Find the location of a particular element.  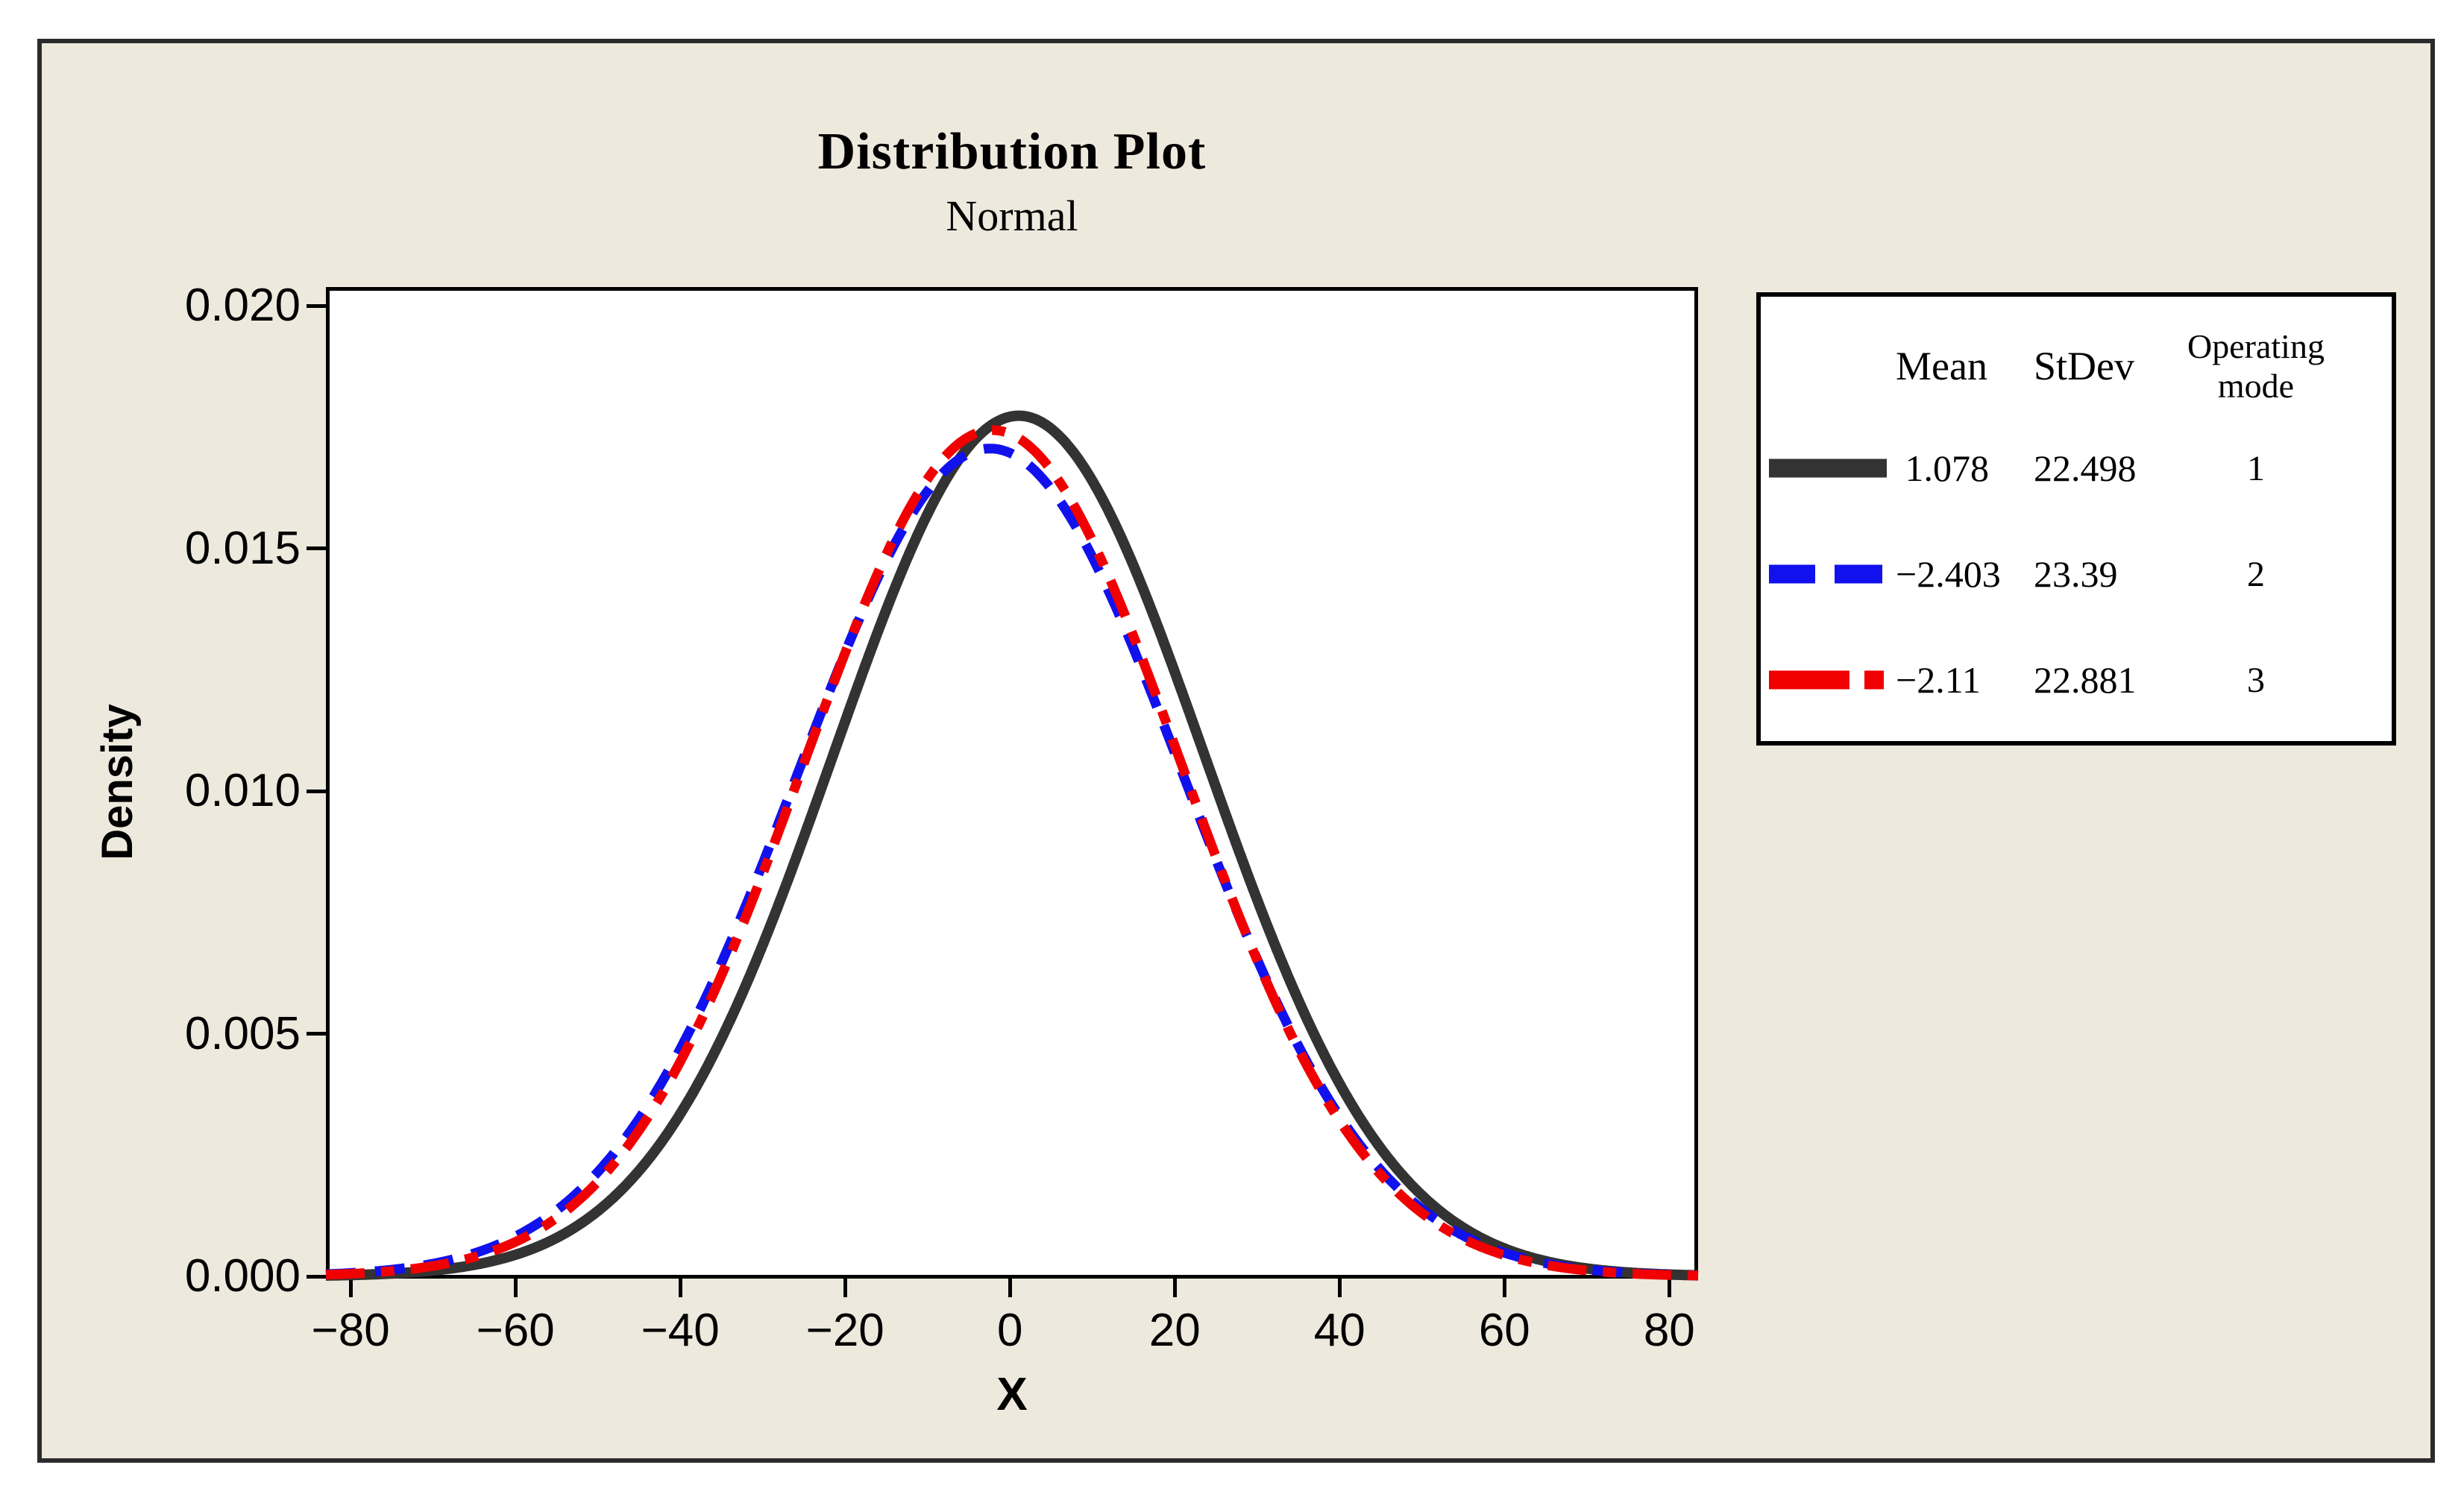

legend-operating-mode-value: 3 is located at coordinates (2256, 680).